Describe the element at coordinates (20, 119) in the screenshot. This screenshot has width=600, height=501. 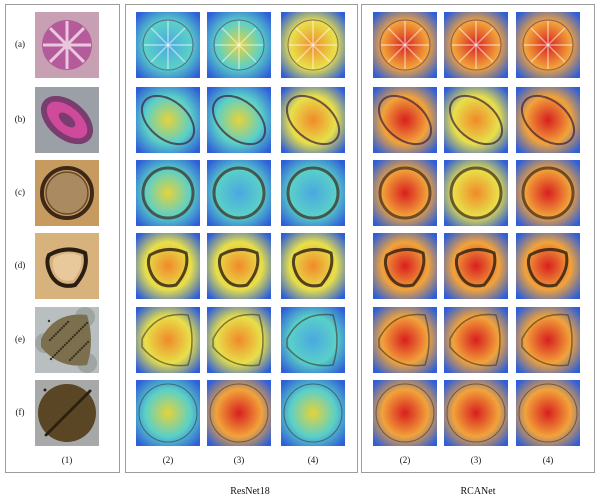
I see `row-label: (b)` at that location.